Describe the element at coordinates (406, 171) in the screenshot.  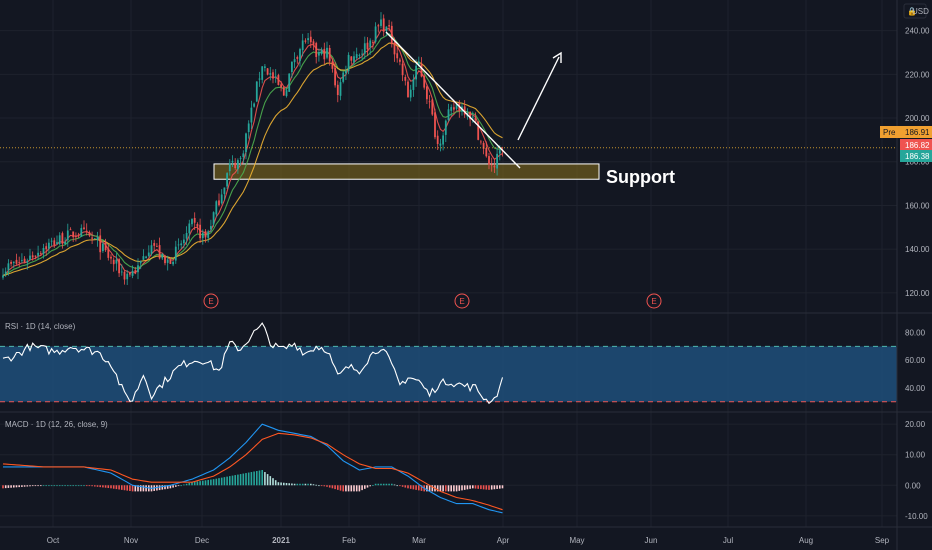
I see `support-rect` at that location.